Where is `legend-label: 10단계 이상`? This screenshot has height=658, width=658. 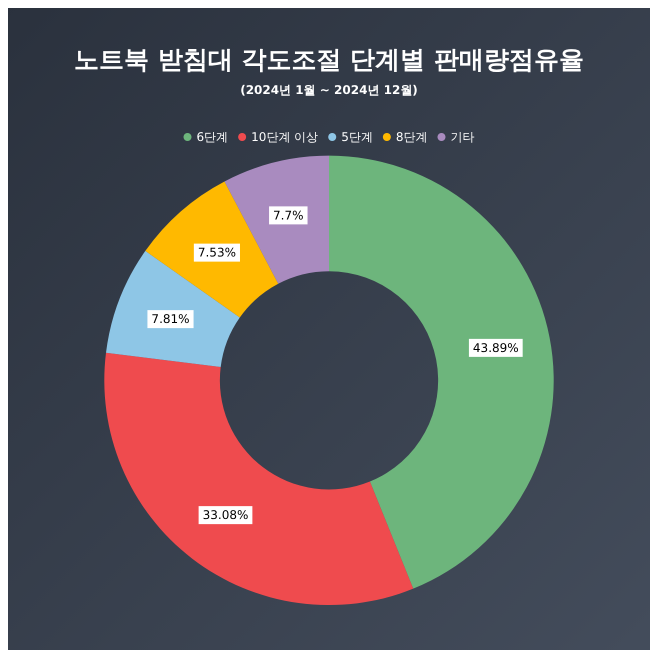
legend-label: 10단계 이상 is located at coordinates (284, 137).